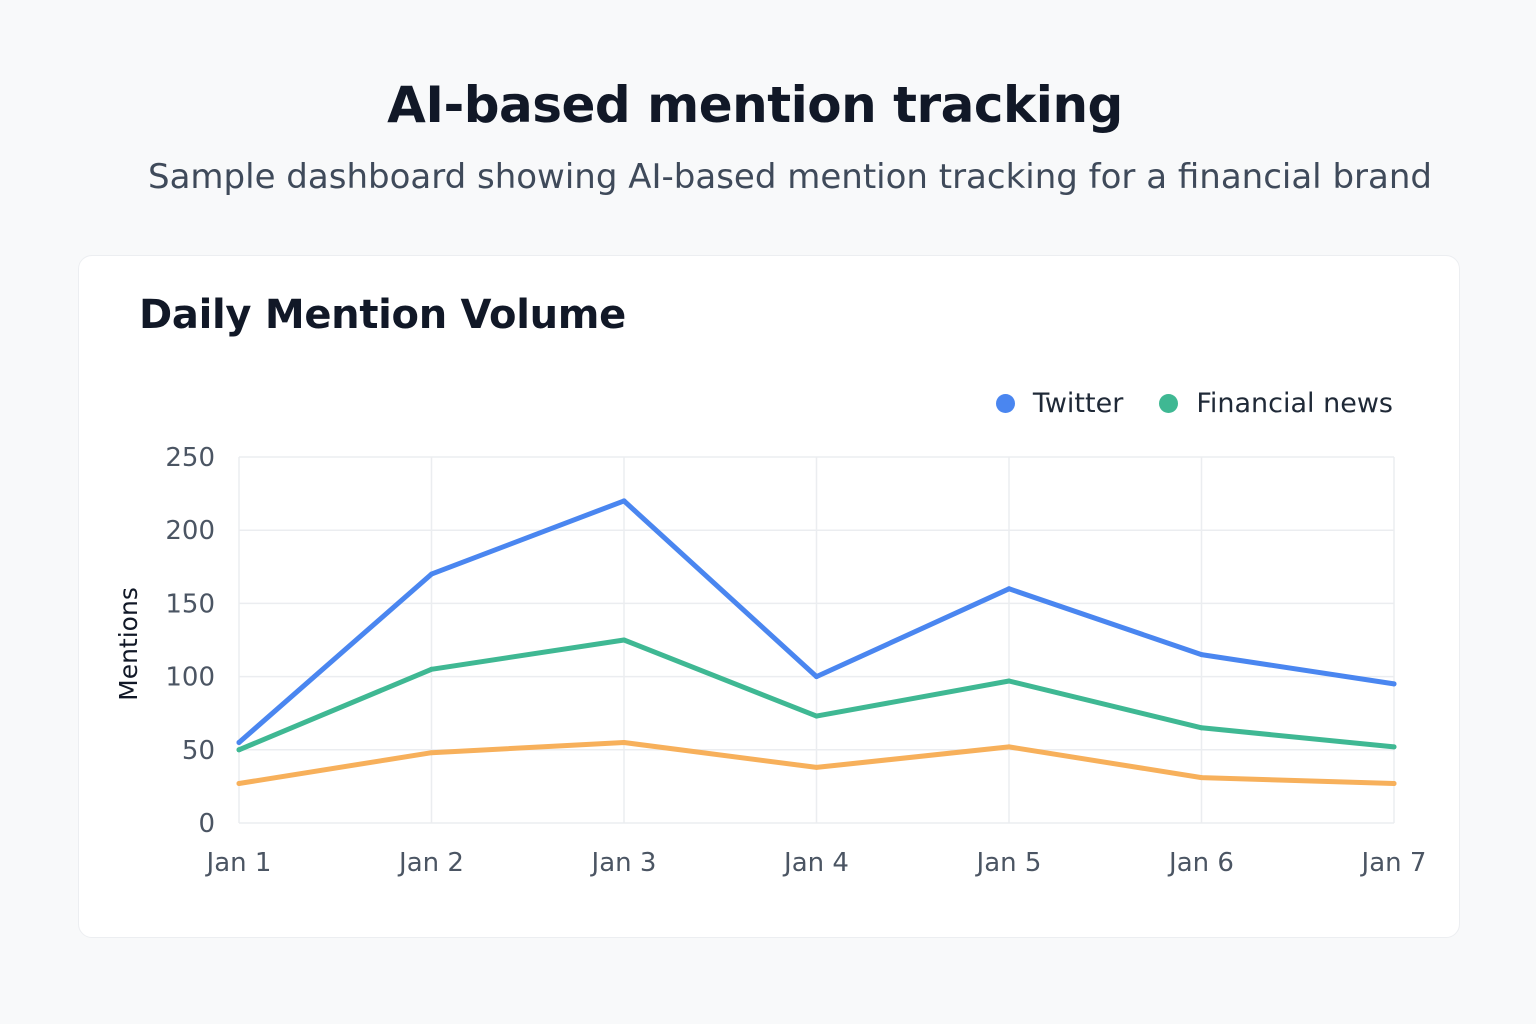 The image size is (1536, 1024). I want to click on y-tick-label-250: 250, so click(190, 458).